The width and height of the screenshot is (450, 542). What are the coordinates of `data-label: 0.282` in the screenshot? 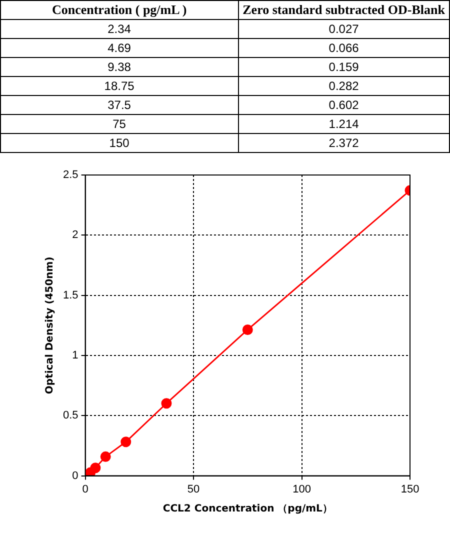 It's located at (344, 86).